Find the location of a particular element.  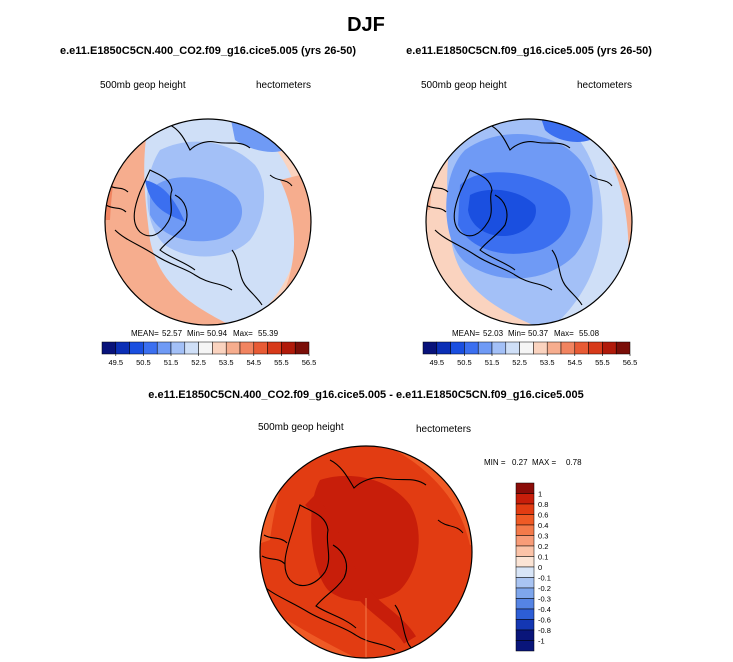

colorbar-tick-label: 0.2 is located at coordinates (543, 546).